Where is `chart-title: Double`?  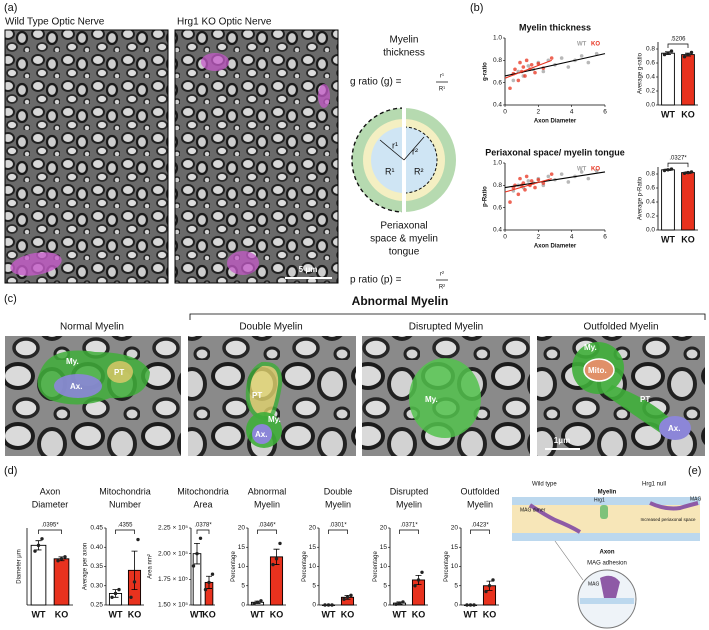
chart-title: Double is located at coordinates (338, 491).